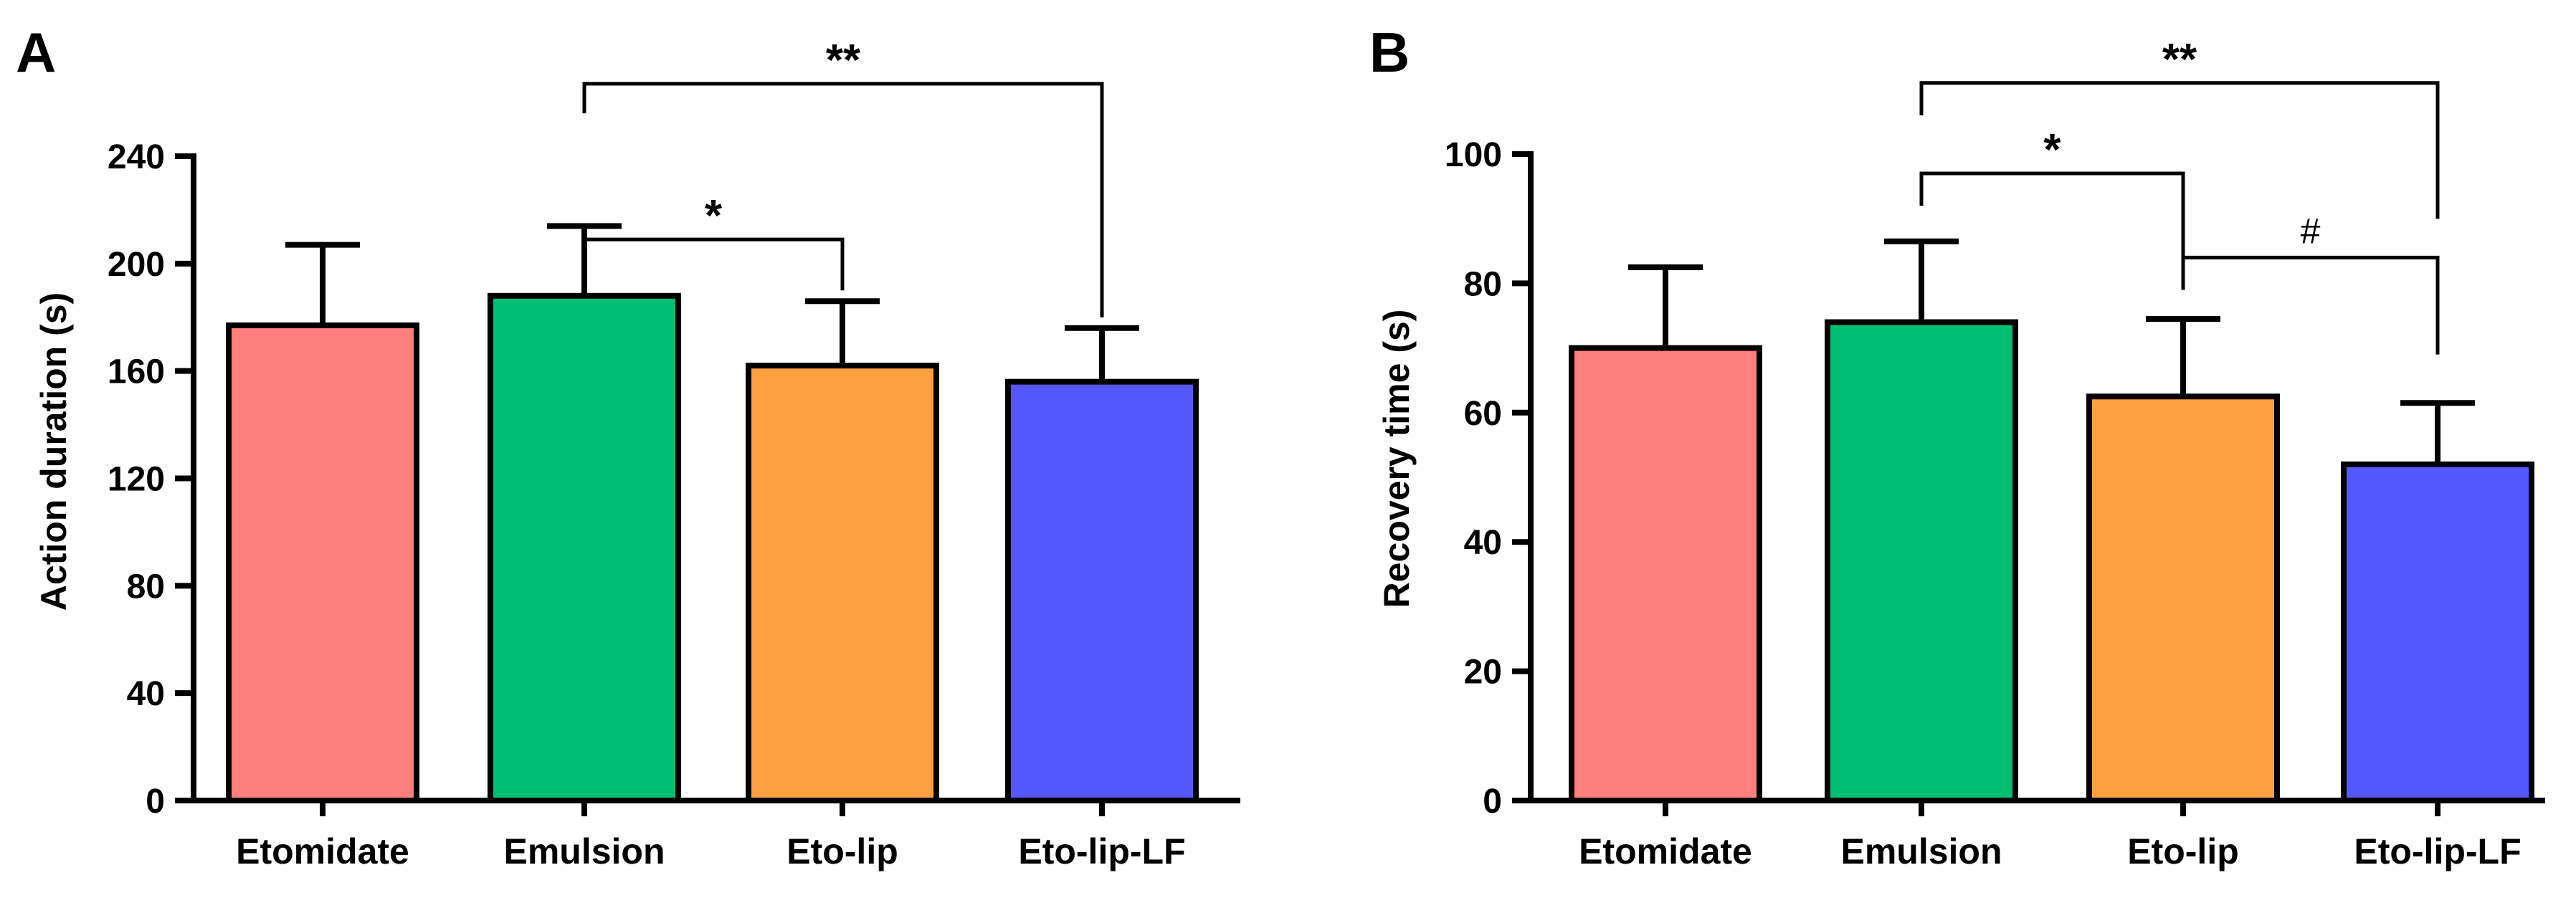 The height and width of the screenshot is (903, 2576). I want to click on panel-a-bar-eto-lip-lf, so click(1102, 590).